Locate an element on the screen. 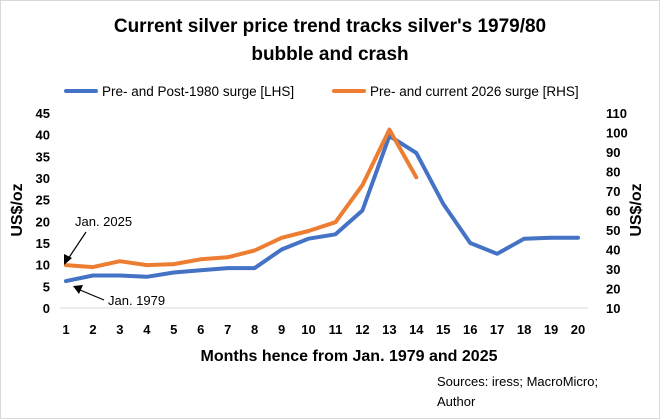 The width and height of the screenshot is (660, 419). x-tick-label: 12 is located at coordinates (362, 329).